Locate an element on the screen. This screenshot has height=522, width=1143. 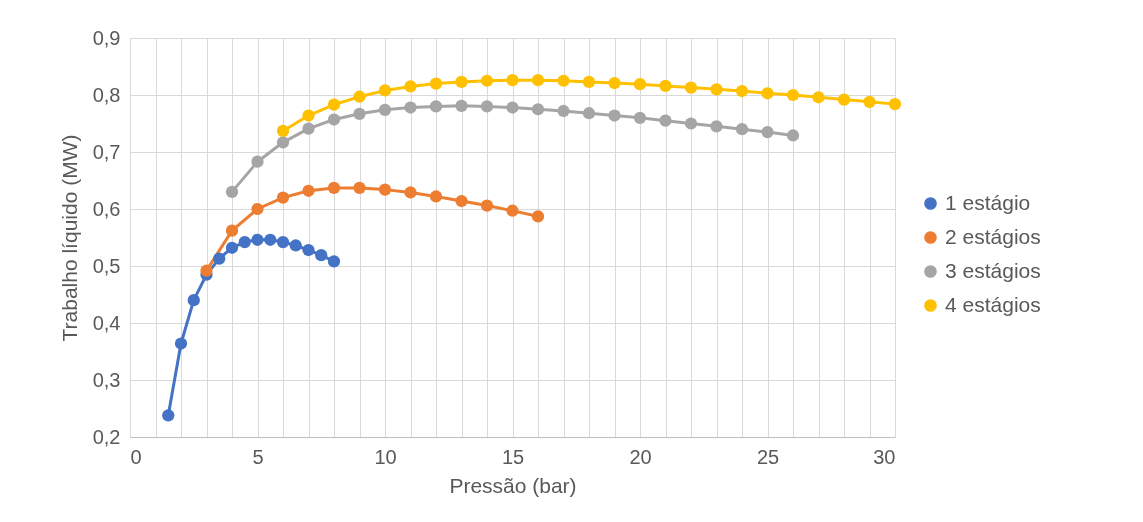
legend-label: 1 estágio is located at coordinates (988, 202).